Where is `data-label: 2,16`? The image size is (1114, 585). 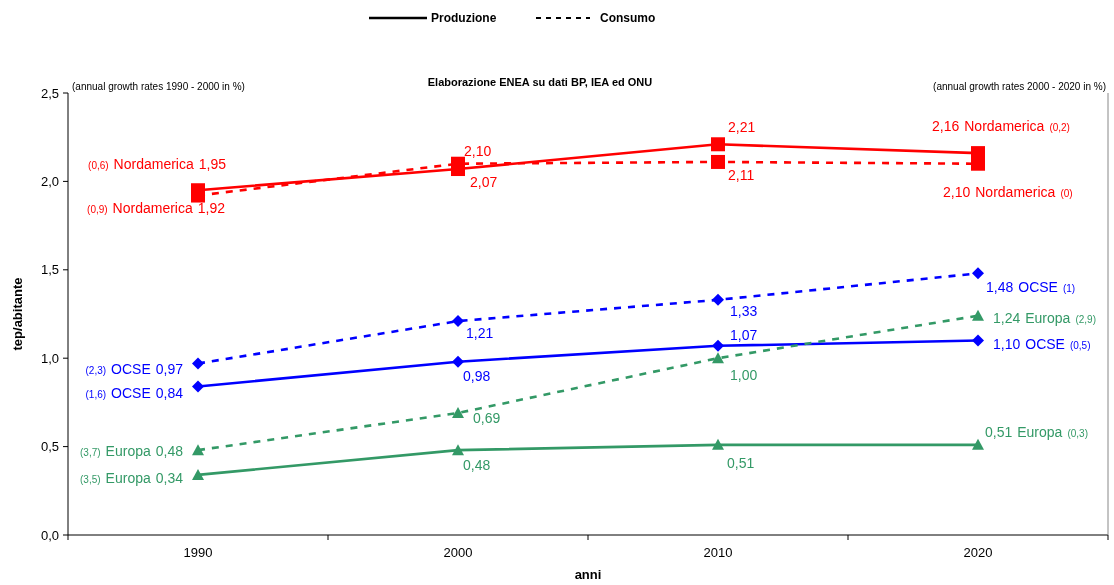 data-label: 2,16 is located at coordinates (946, 126).